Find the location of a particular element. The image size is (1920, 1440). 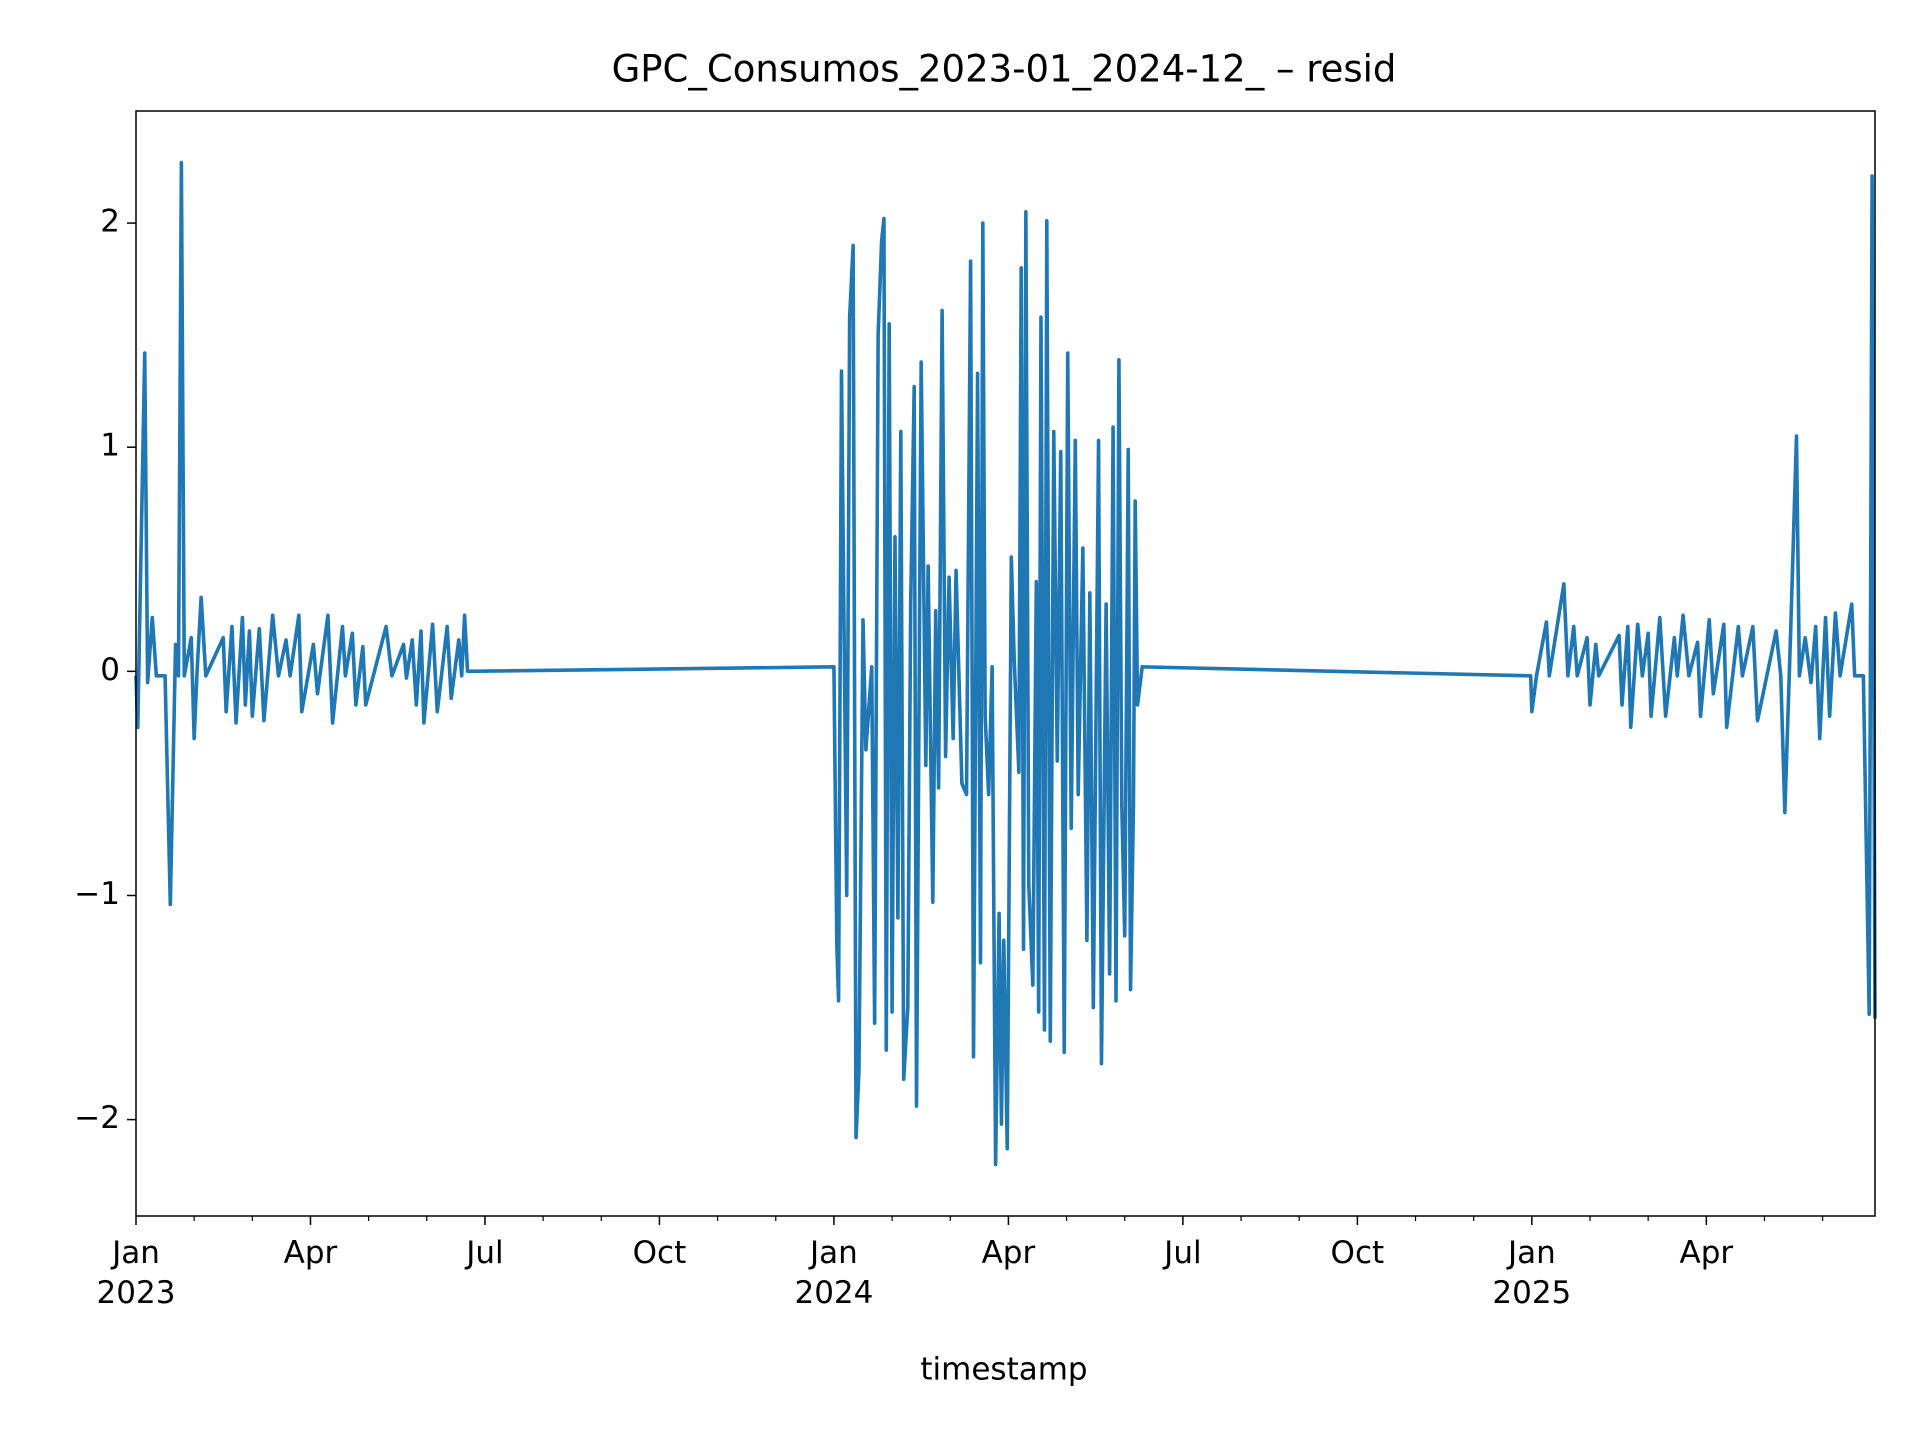

y-tick-label: 2 is located at coordinates (110, 222).